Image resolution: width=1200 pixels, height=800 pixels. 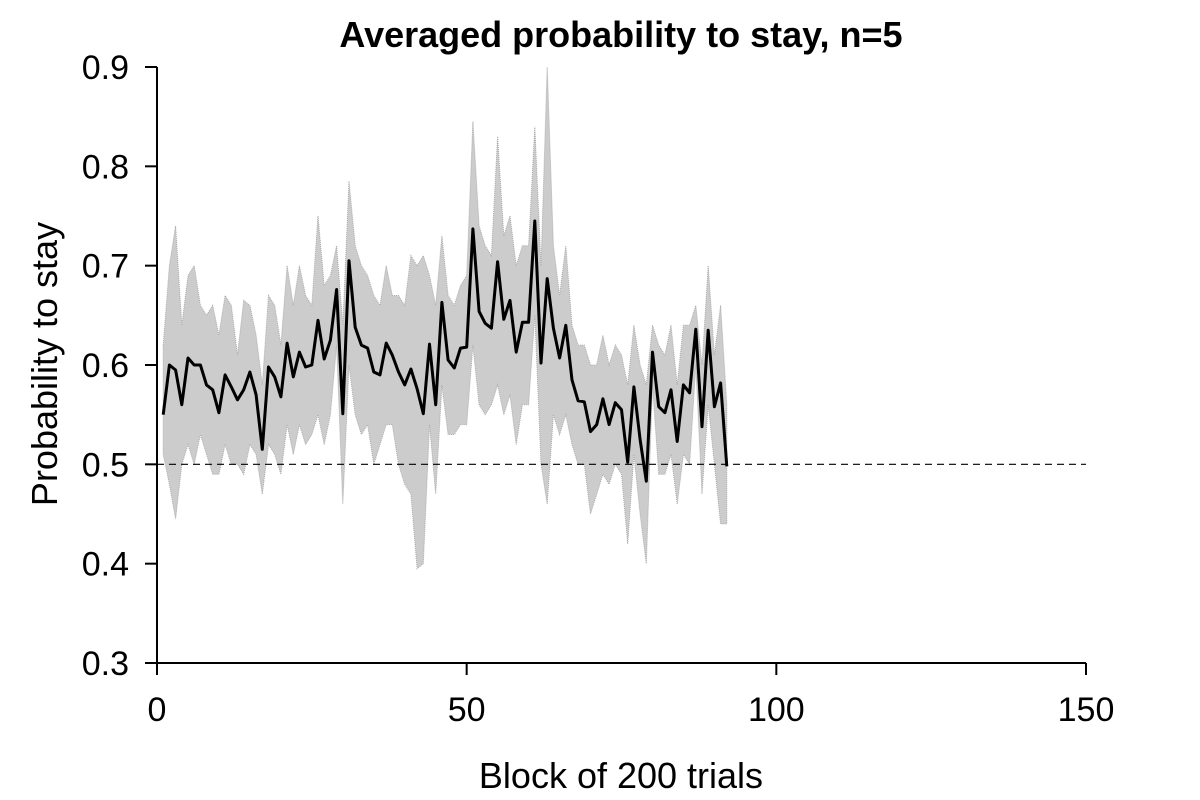 I want to click on y-axis-ticks: 0.3 0.4 0.5 0.6 0.7 0.8 0.9, so click(x=119, y=366).